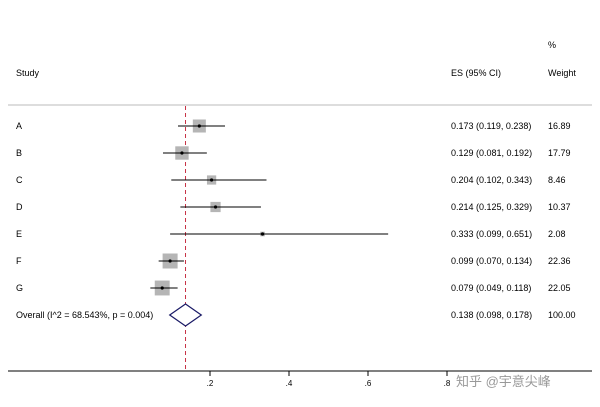 The width and height of the screenshot is (600, 407). What do you see at coordinates (491, 180) in the screenshot?
I see `es-value: 0.204 (0.102, 0.343)` at bounding box center [491, 180].